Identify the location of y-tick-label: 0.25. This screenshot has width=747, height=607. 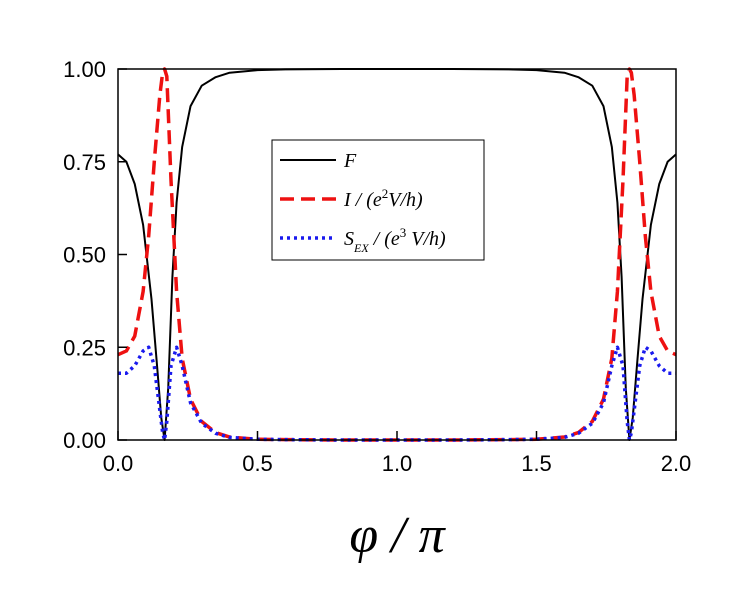
(84, 347).